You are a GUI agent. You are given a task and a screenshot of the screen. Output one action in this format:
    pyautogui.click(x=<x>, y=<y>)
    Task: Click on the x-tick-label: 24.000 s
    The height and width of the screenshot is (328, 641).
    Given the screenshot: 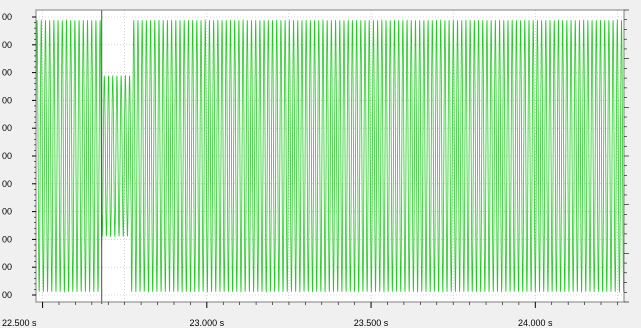 What is the action you would take?
    pyautogui.click(x=535, y=323)
    